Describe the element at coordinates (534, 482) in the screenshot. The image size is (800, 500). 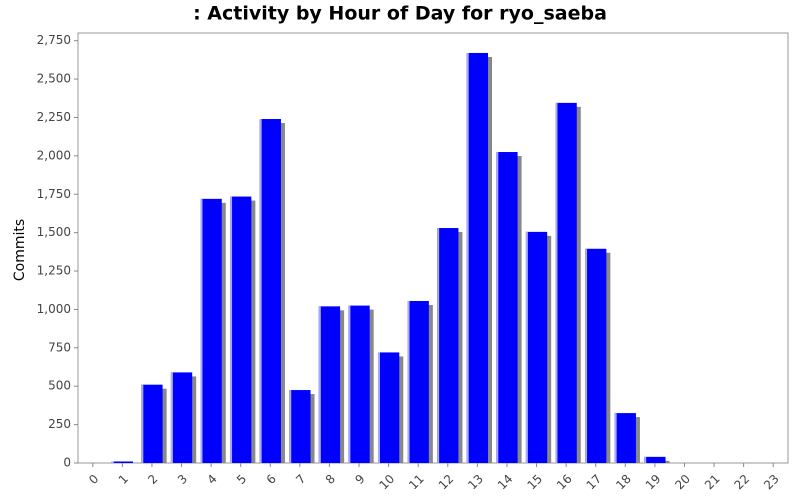
I see `x-tick-label: 15` at that location.